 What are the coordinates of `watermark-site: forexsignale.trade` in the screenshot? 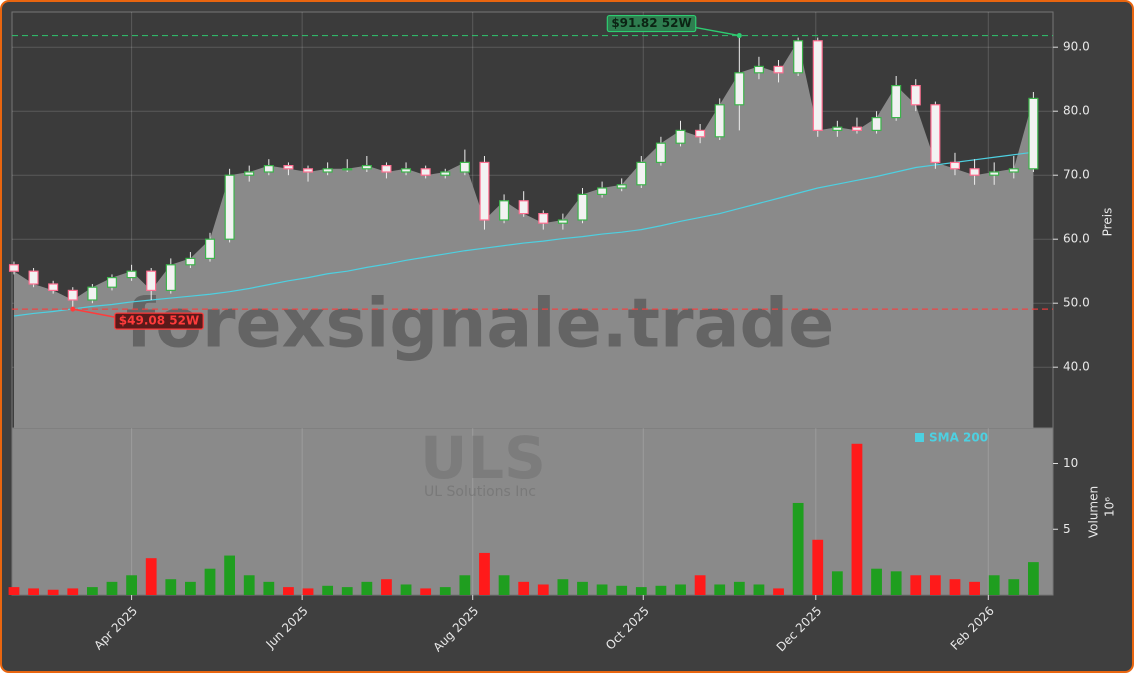 It's located at (480, 324).